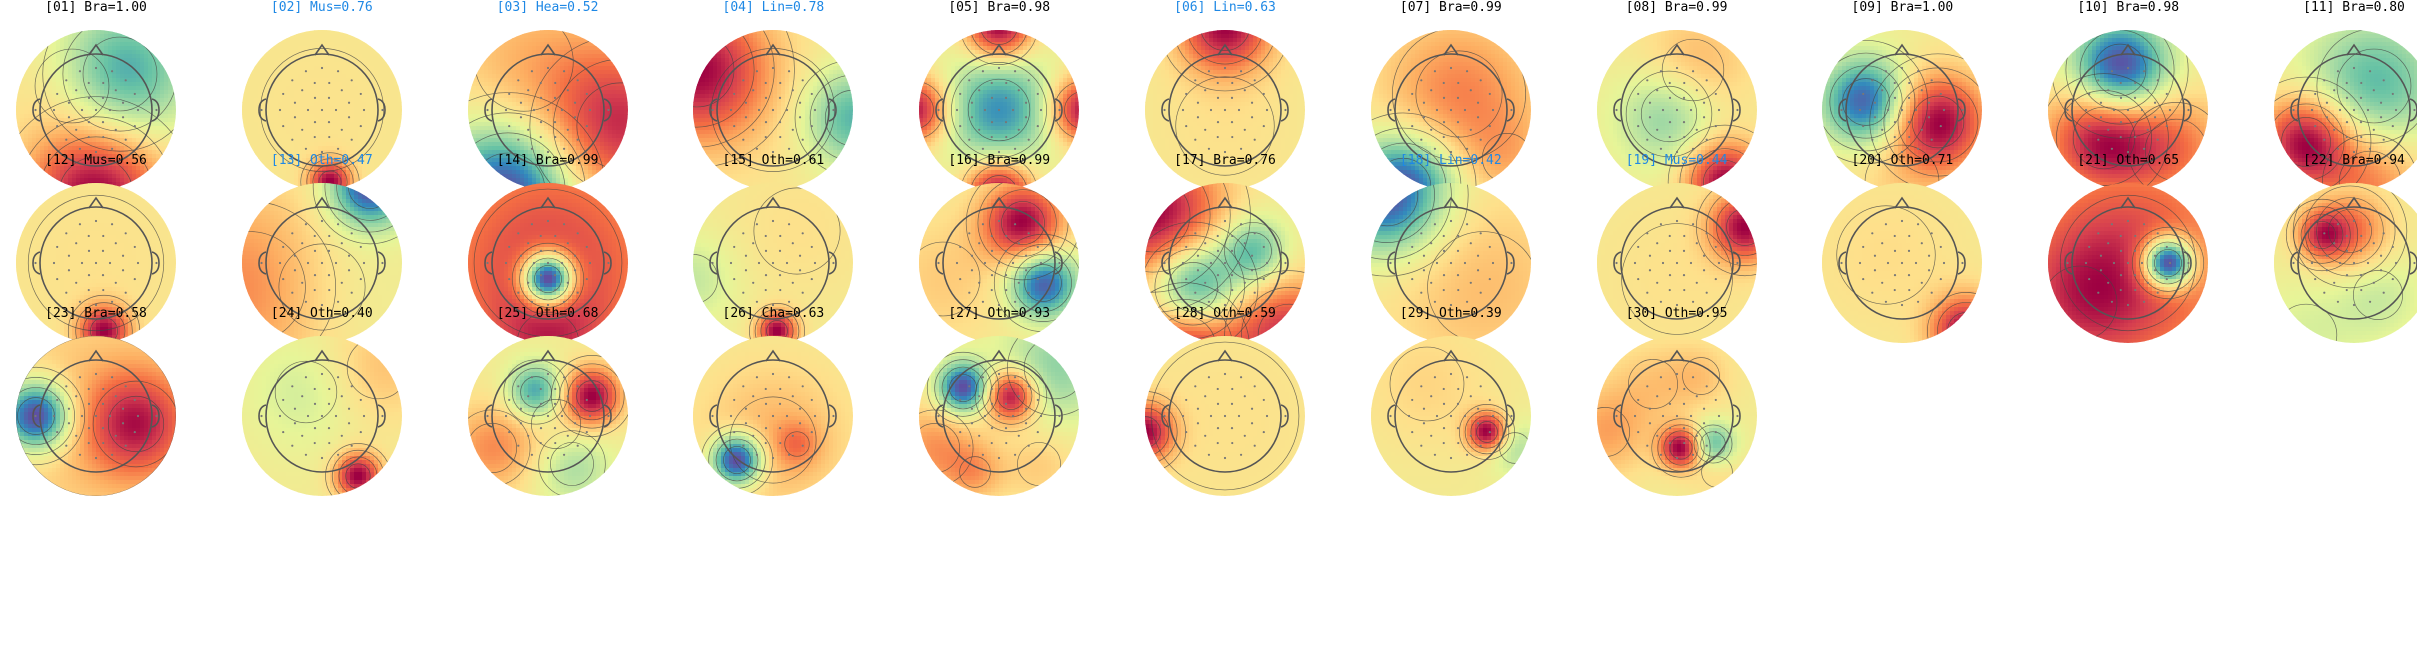 The width and height of the screenshot is (2417, 662). What do you see at coordinates (2341, 161) in the screenshot?
I see `component-label: [22] Bra=0.94` at bounding box center [2341, 161].